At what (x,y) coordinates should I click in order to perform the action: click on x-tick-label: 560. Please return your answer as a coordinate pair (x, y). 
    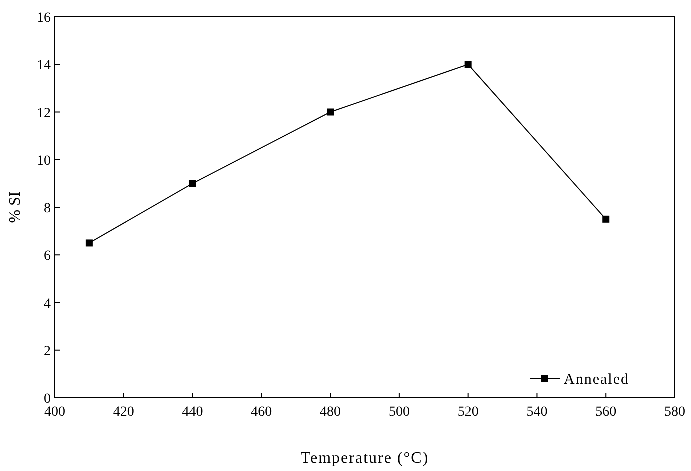
    Looking at the image, I should click on (606, 412).